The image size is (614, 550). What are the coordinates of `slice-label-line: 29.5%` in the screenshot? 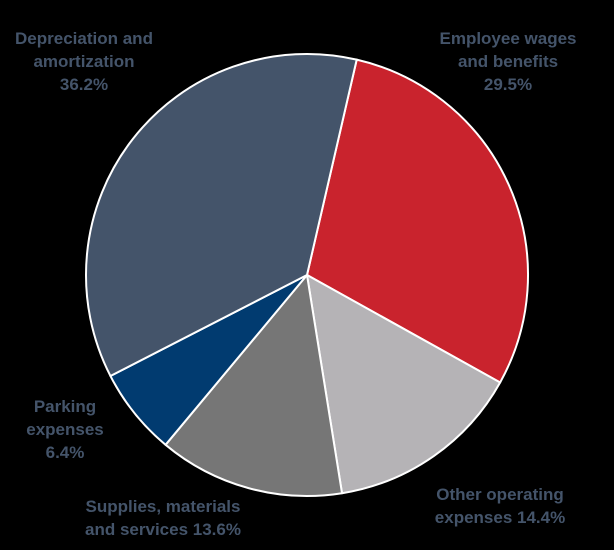 It's located at (508, 84).